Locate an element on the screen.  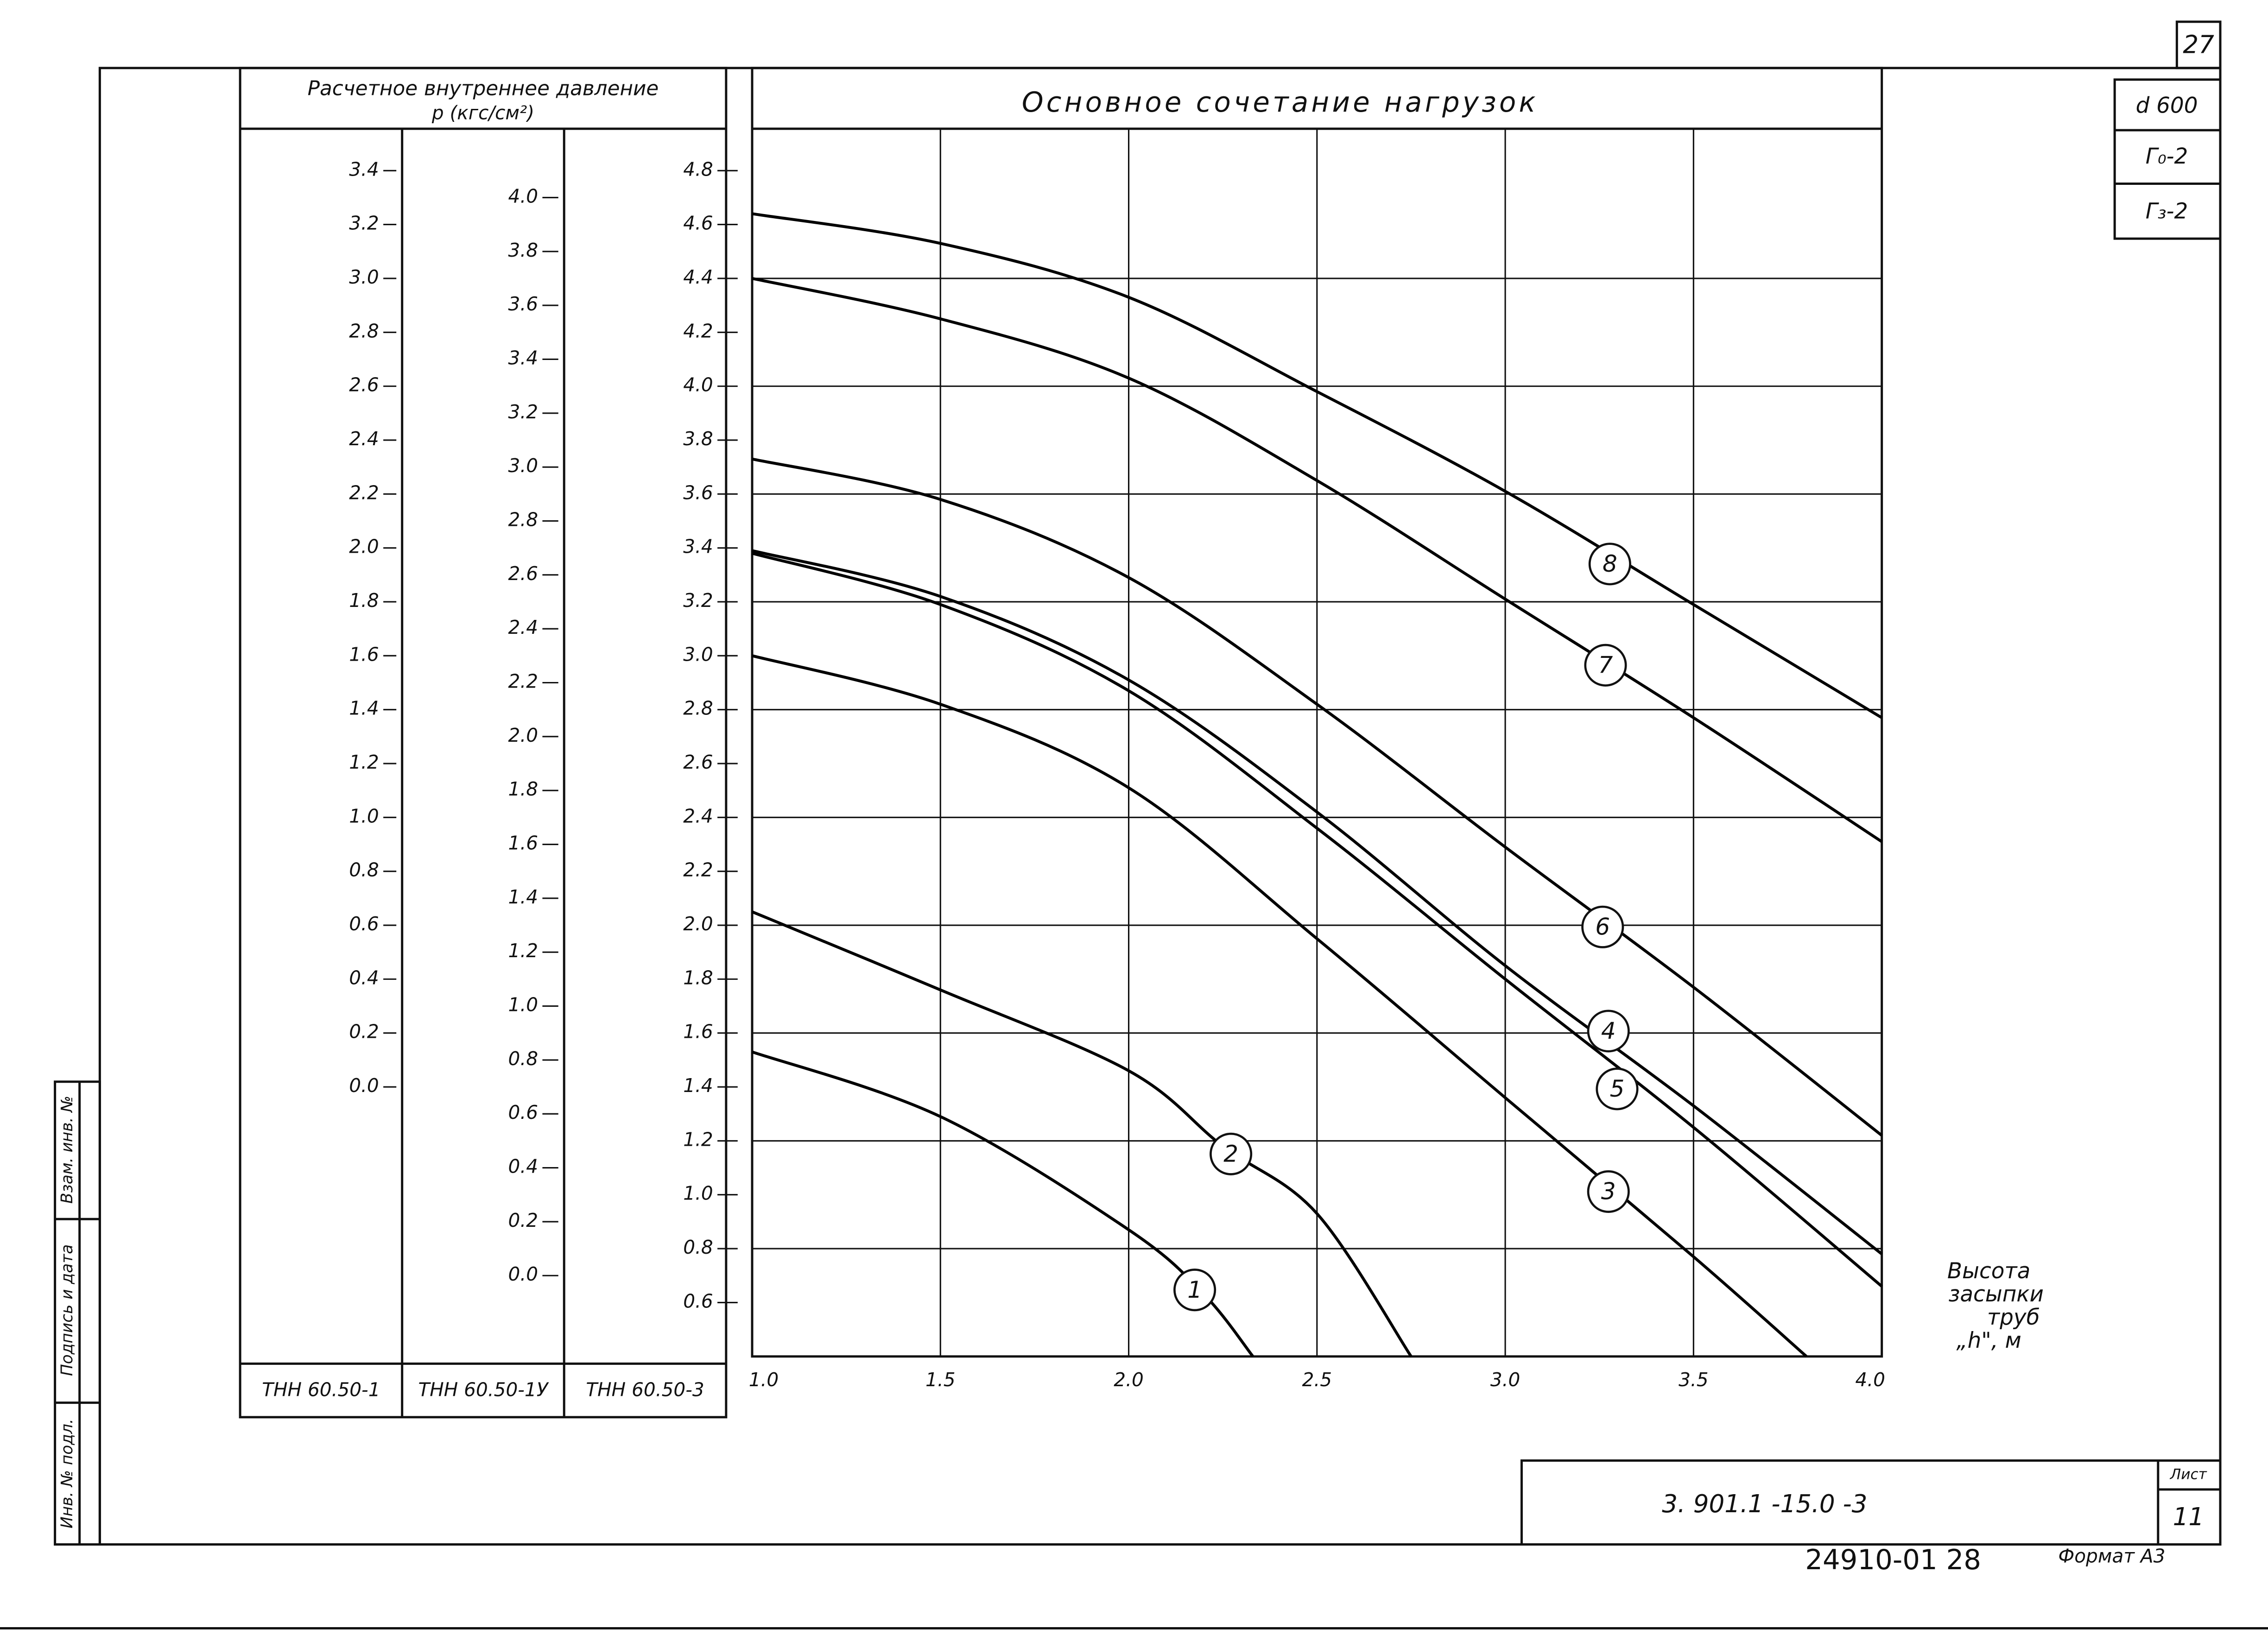
curve-label: 6 is located at coordinates (1602, 926).